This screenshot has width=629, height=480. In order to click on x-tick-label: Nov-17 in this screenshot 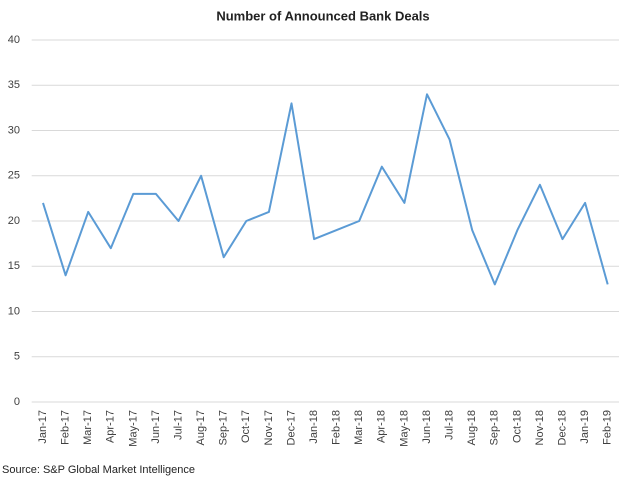, I will do `click(269, 427)`.